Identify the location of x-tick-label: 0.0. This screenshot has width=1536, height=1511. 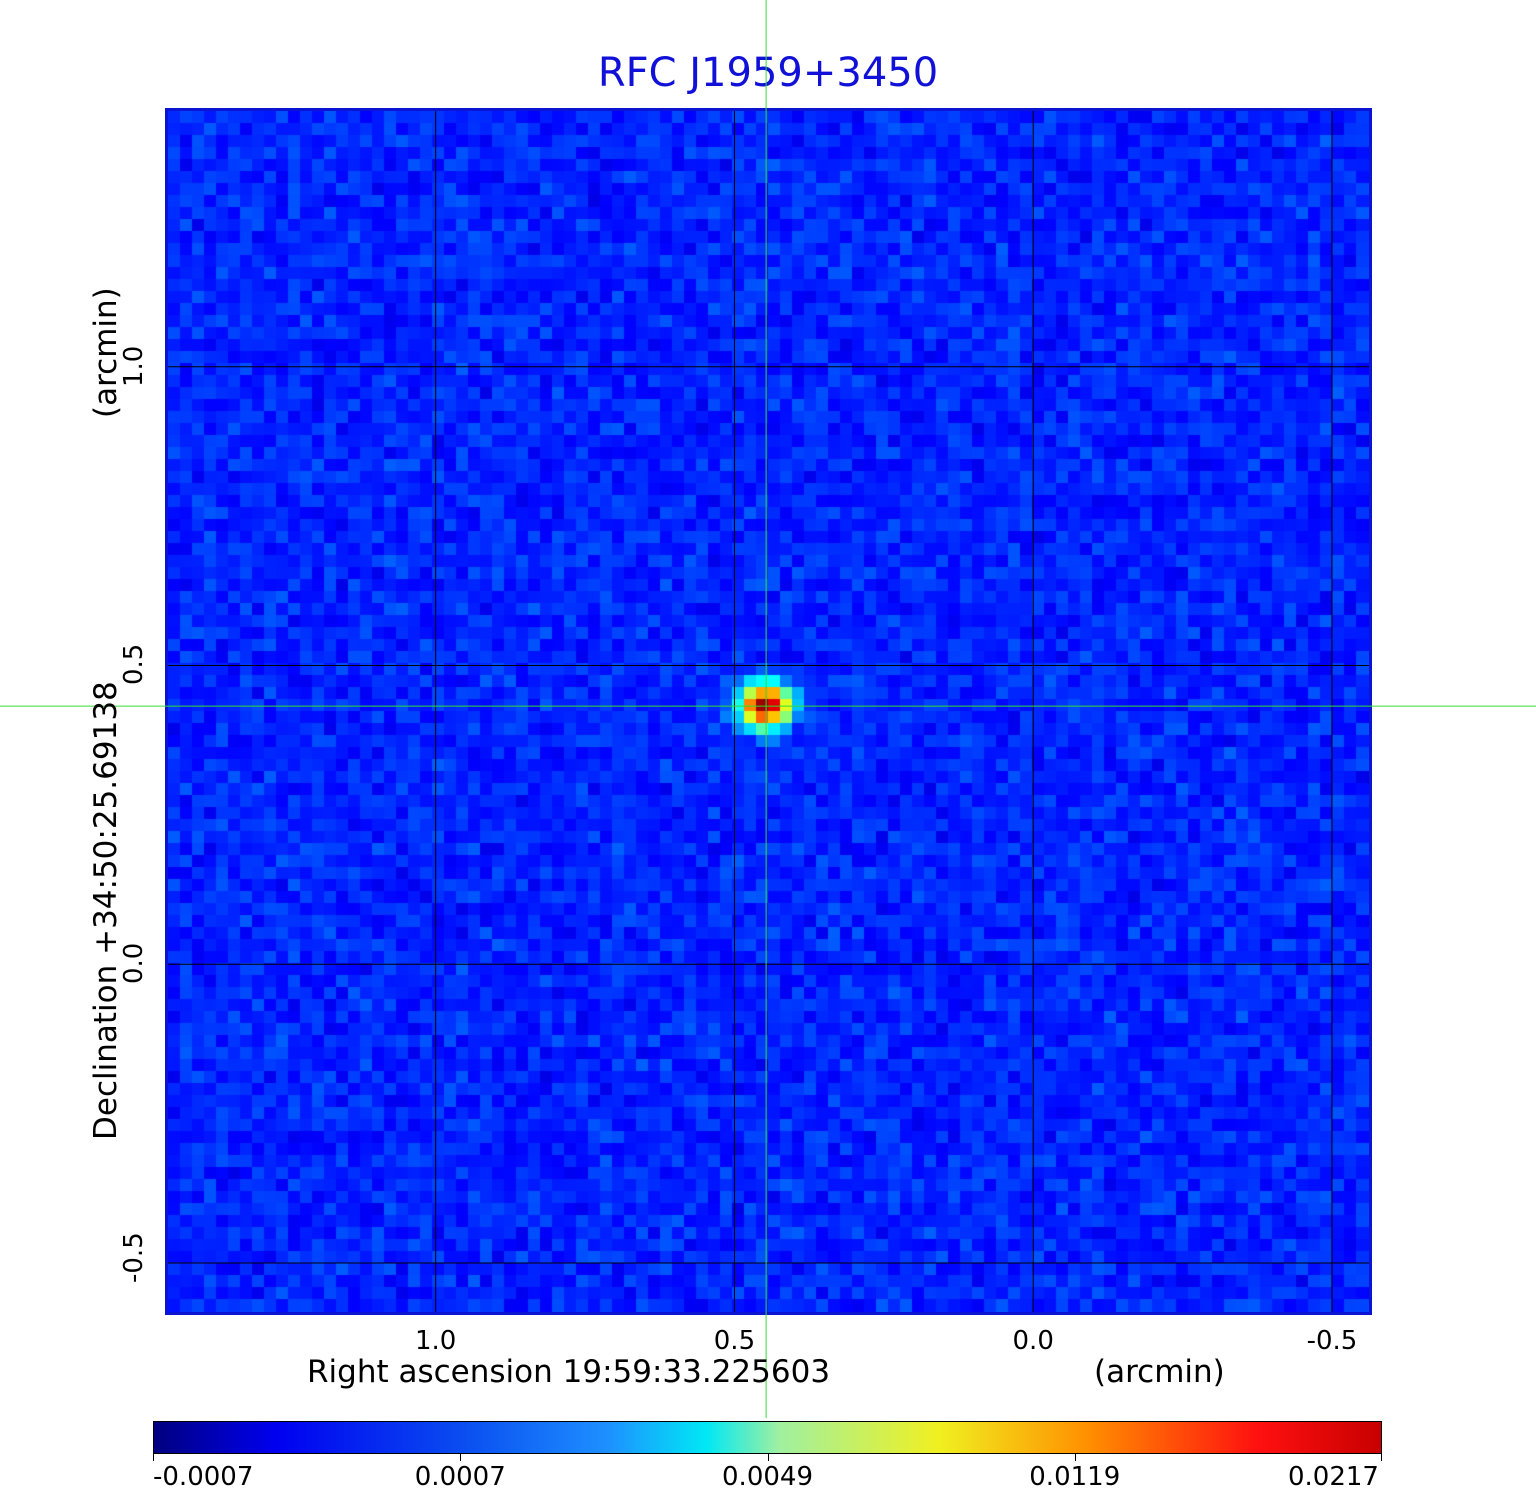
(1033, 1341).